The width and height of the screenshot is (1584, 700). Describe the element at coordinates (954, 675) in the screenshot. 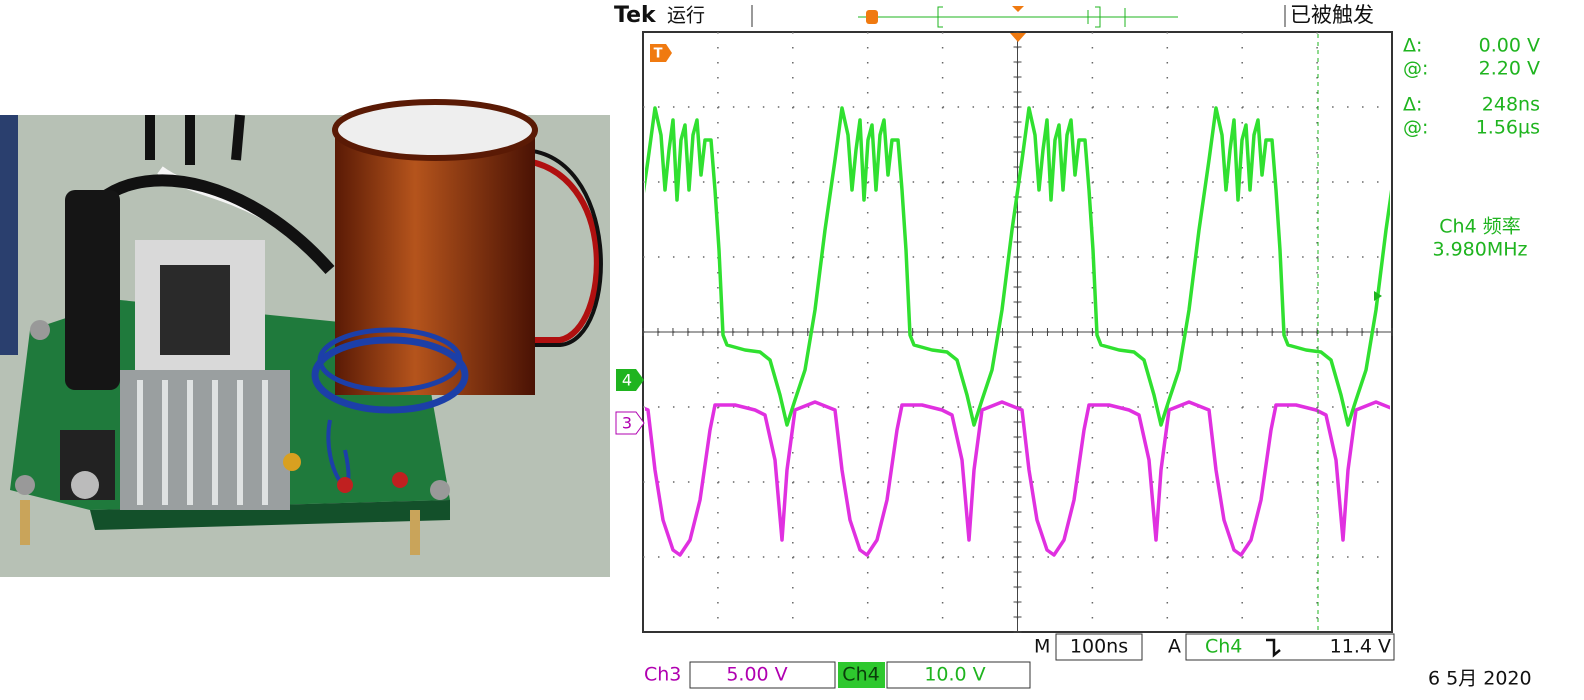

I see `channel-scale: 10.0 V` at that location.